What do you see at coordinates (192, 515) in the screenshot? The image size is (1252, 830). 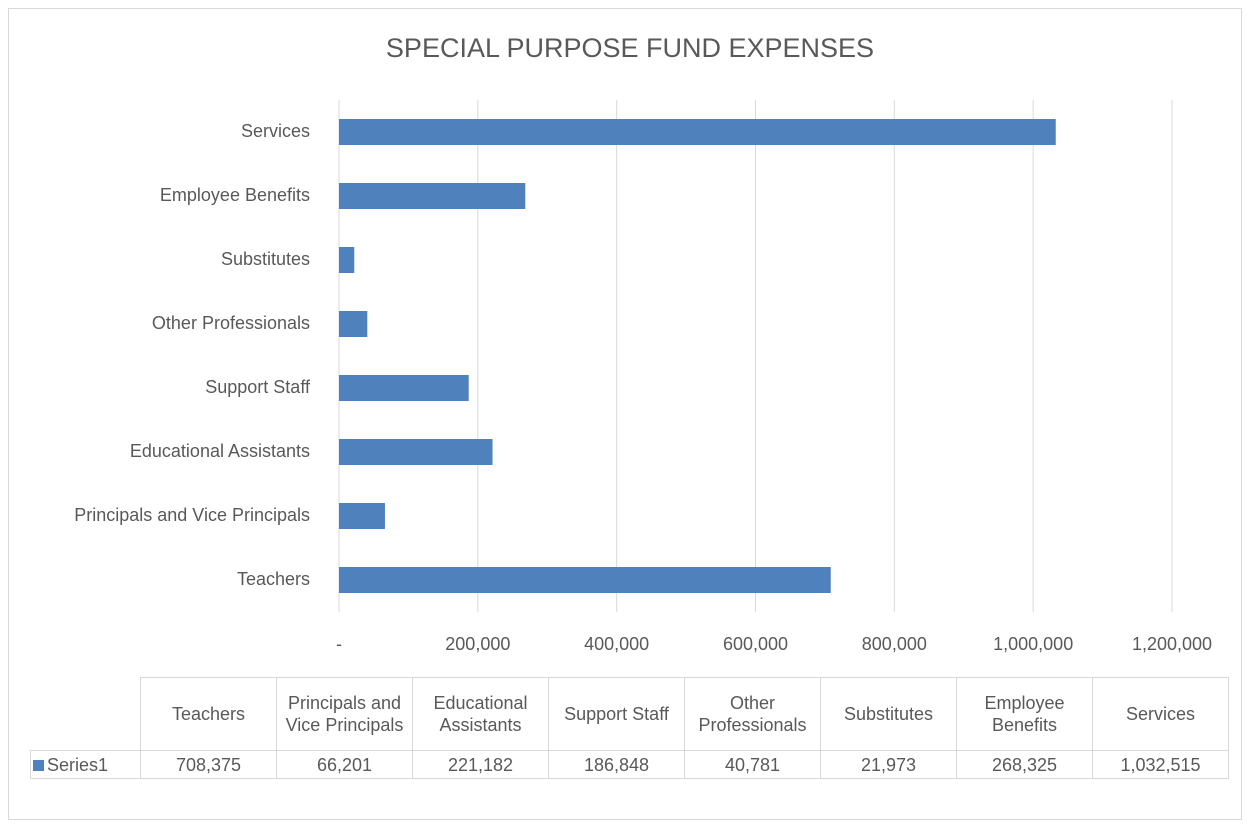 I see `y-tick-label: Principals and Vice Principals` at bounding box center [192, 515].